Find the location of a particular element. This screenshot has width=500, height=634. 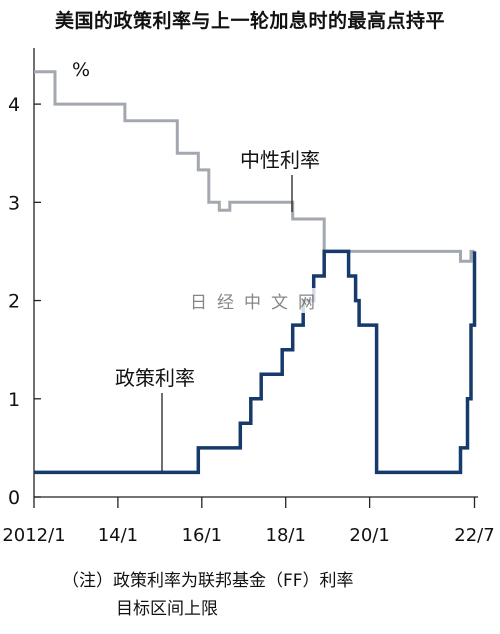

chart-title: 美国的政策利率与上一轮加息时的最高点持平 is located at coordinates (249, 21).